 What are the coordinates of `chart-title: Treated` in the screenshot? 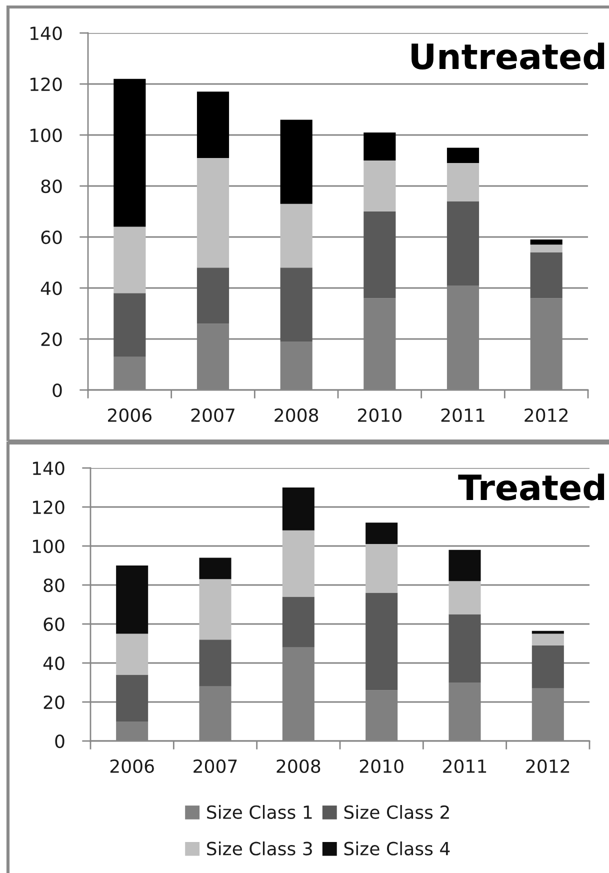 It's located at (531, 487).